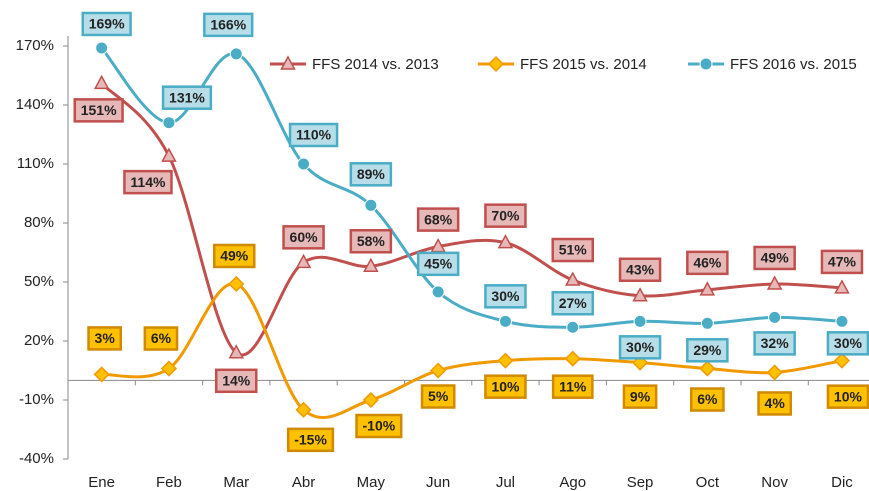 The width and height of the screenshot is (869, 491). Describe the element at coordinates (310, 440) in the screenshot. I see `data-label: -15%` at that location.